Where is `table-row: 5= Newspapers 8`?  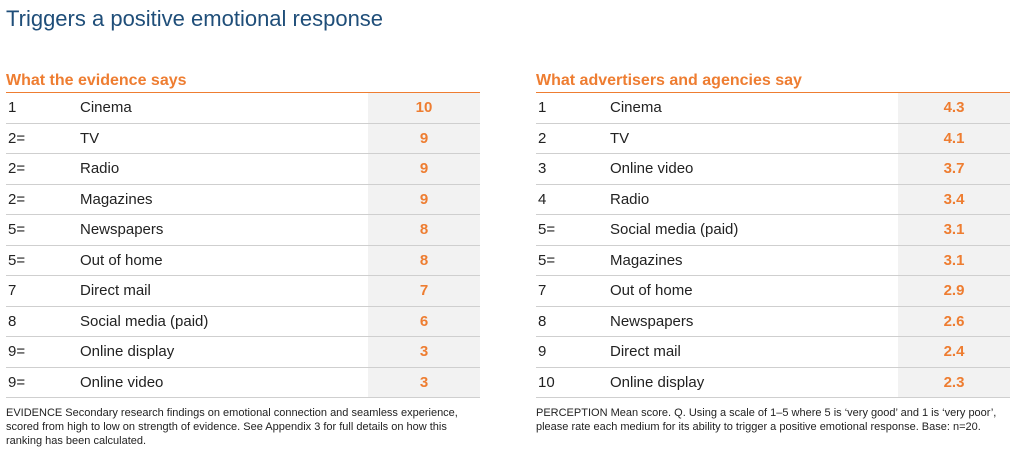
table-row: 5= Newspapers 8 is located at coordinates (243, 230).